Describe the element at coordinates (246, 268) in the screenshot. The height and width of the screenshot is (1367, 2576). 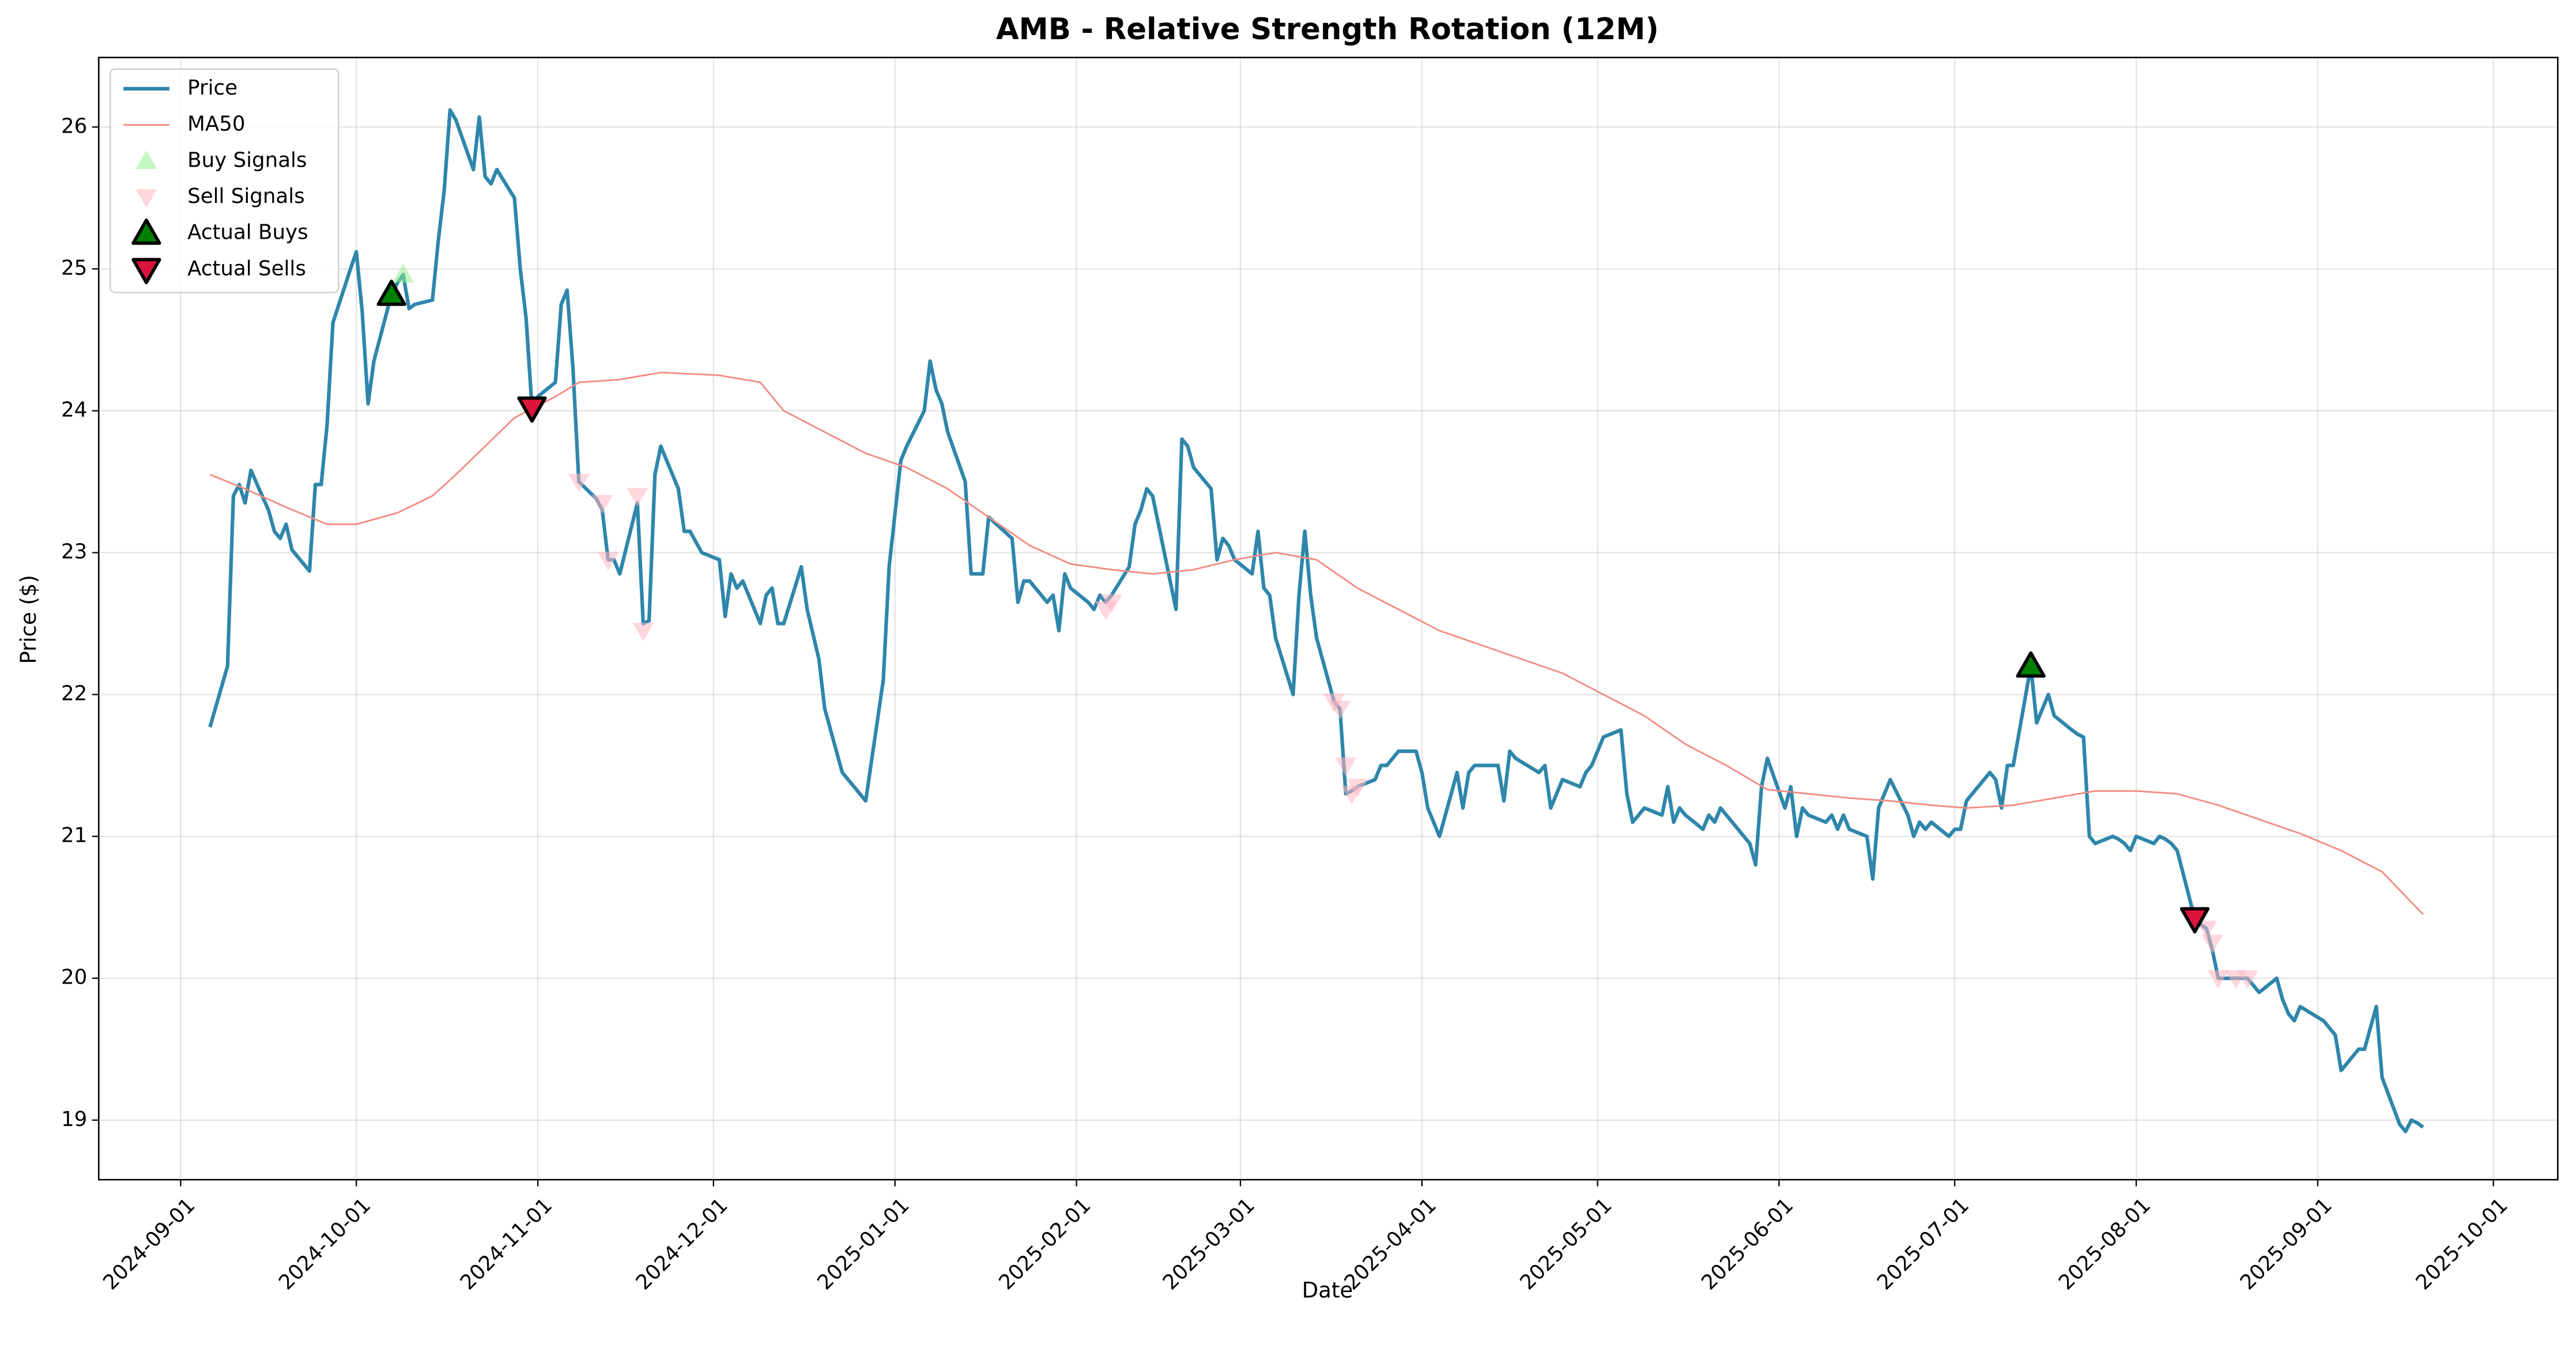
I see `legend-label: Actual Sells` at that location.